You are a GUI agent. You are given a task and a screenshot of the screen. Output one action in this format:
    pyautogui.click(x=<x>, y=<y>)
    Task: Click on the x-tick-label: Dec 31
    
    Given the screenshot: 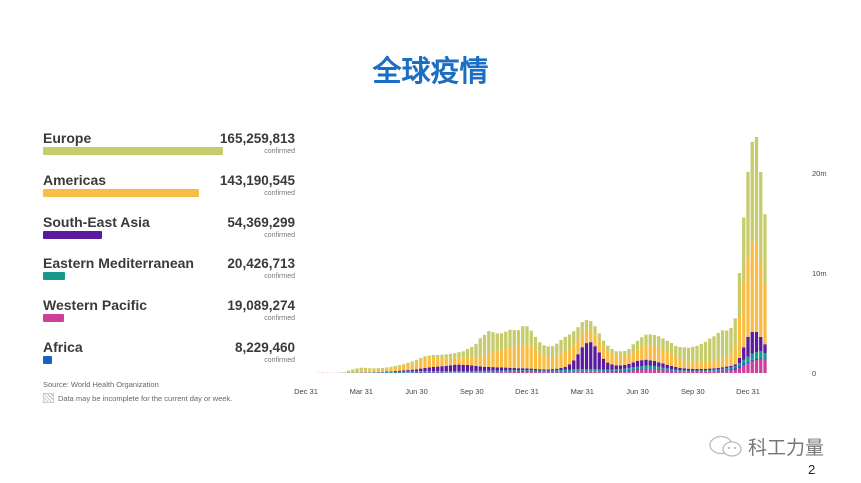 What is the action you would take?
    pyautogui.click(x=527, y=391)
    